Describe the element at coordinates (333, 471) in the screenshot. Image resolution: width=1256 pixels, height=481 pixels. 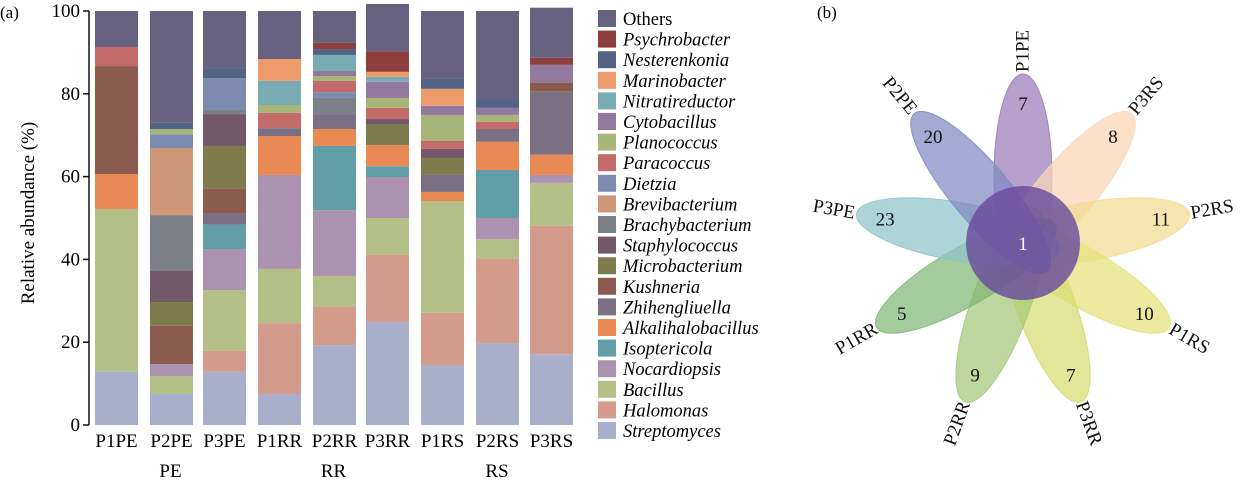
I see `group-labels: PE RR RS` at that location.